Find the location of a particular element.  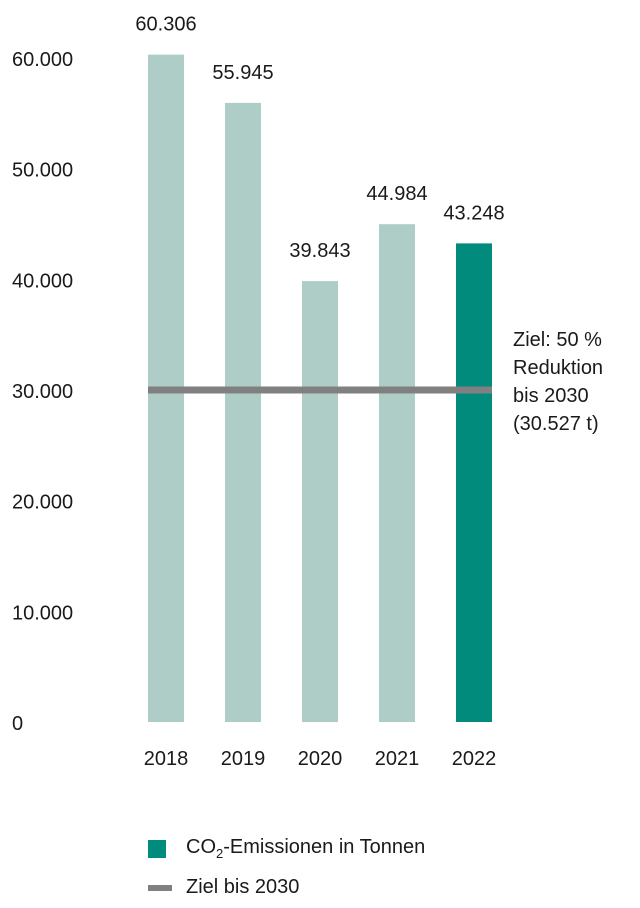

bar-2021 is located at coordinates (397, 473).